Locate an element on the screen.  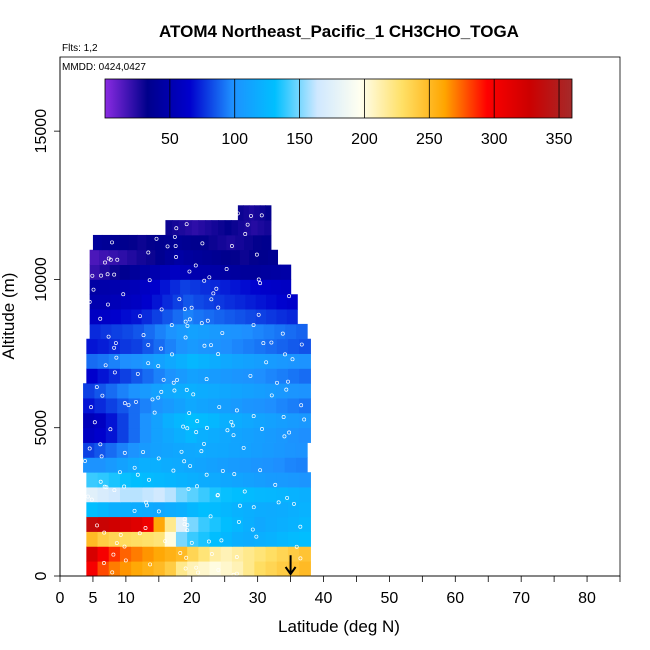
y-tick-label: 15000 is located at coordinates (41, 131).